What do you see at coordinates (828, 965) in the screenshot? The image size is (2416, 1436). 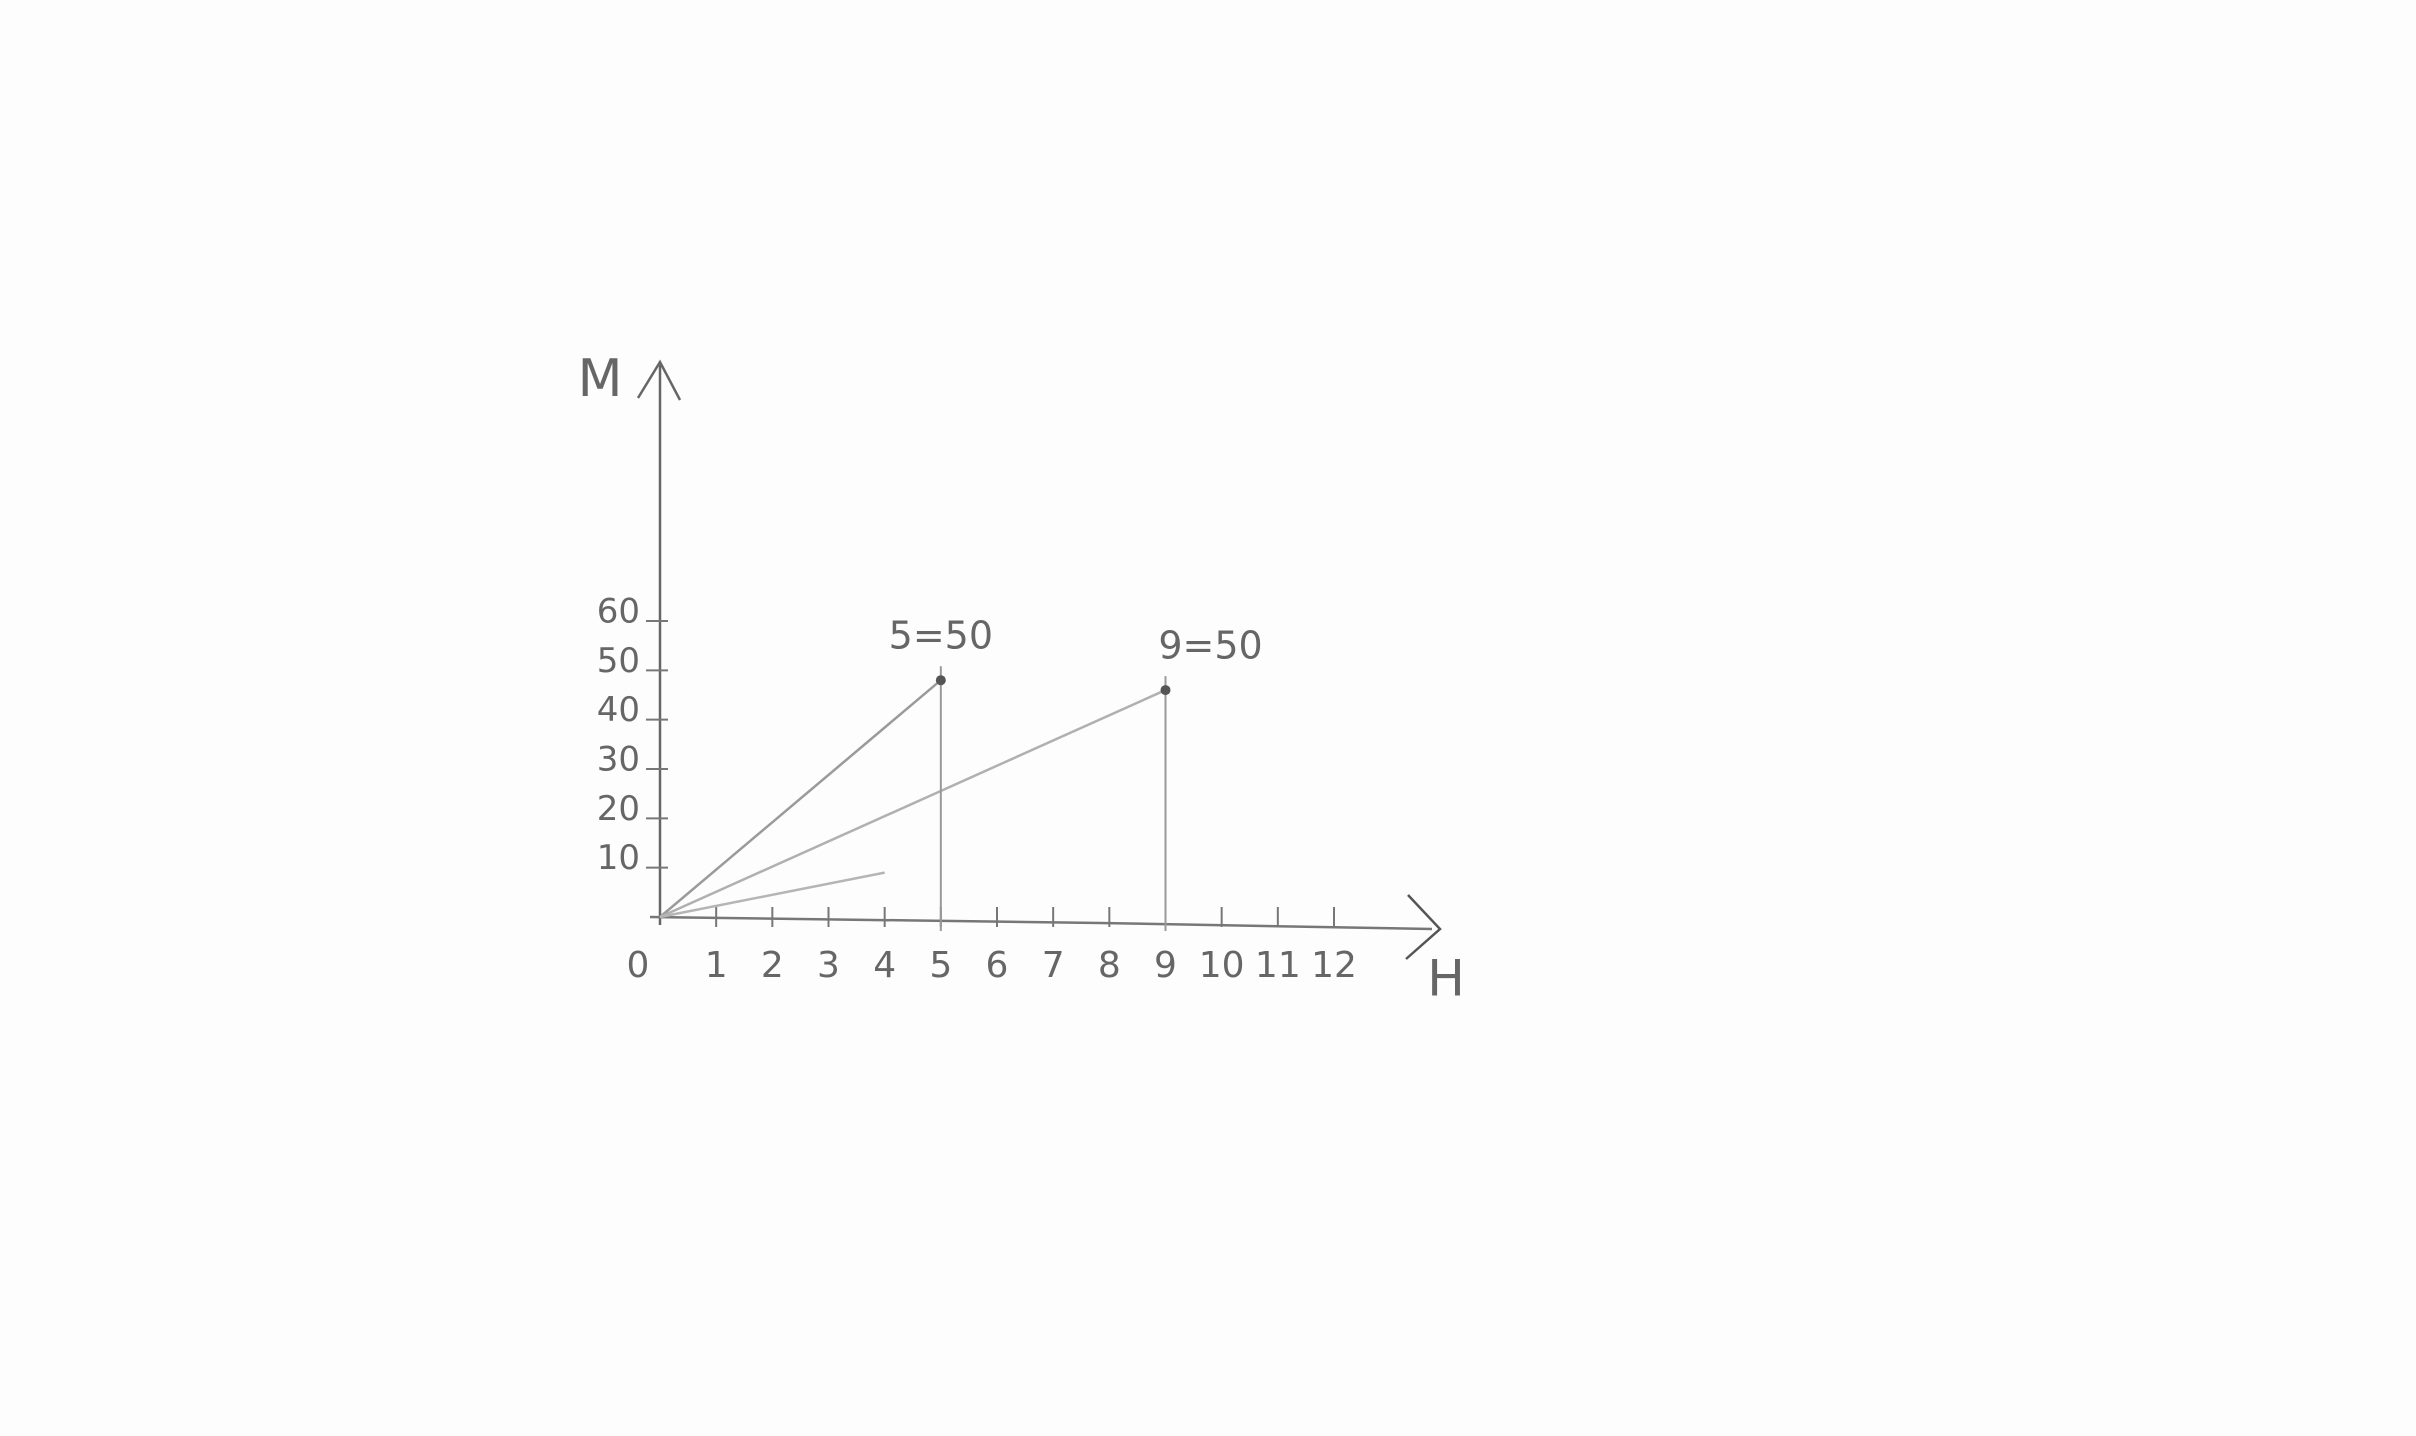 I see `x-tick-label: 3` at bounding box center [828, 965].